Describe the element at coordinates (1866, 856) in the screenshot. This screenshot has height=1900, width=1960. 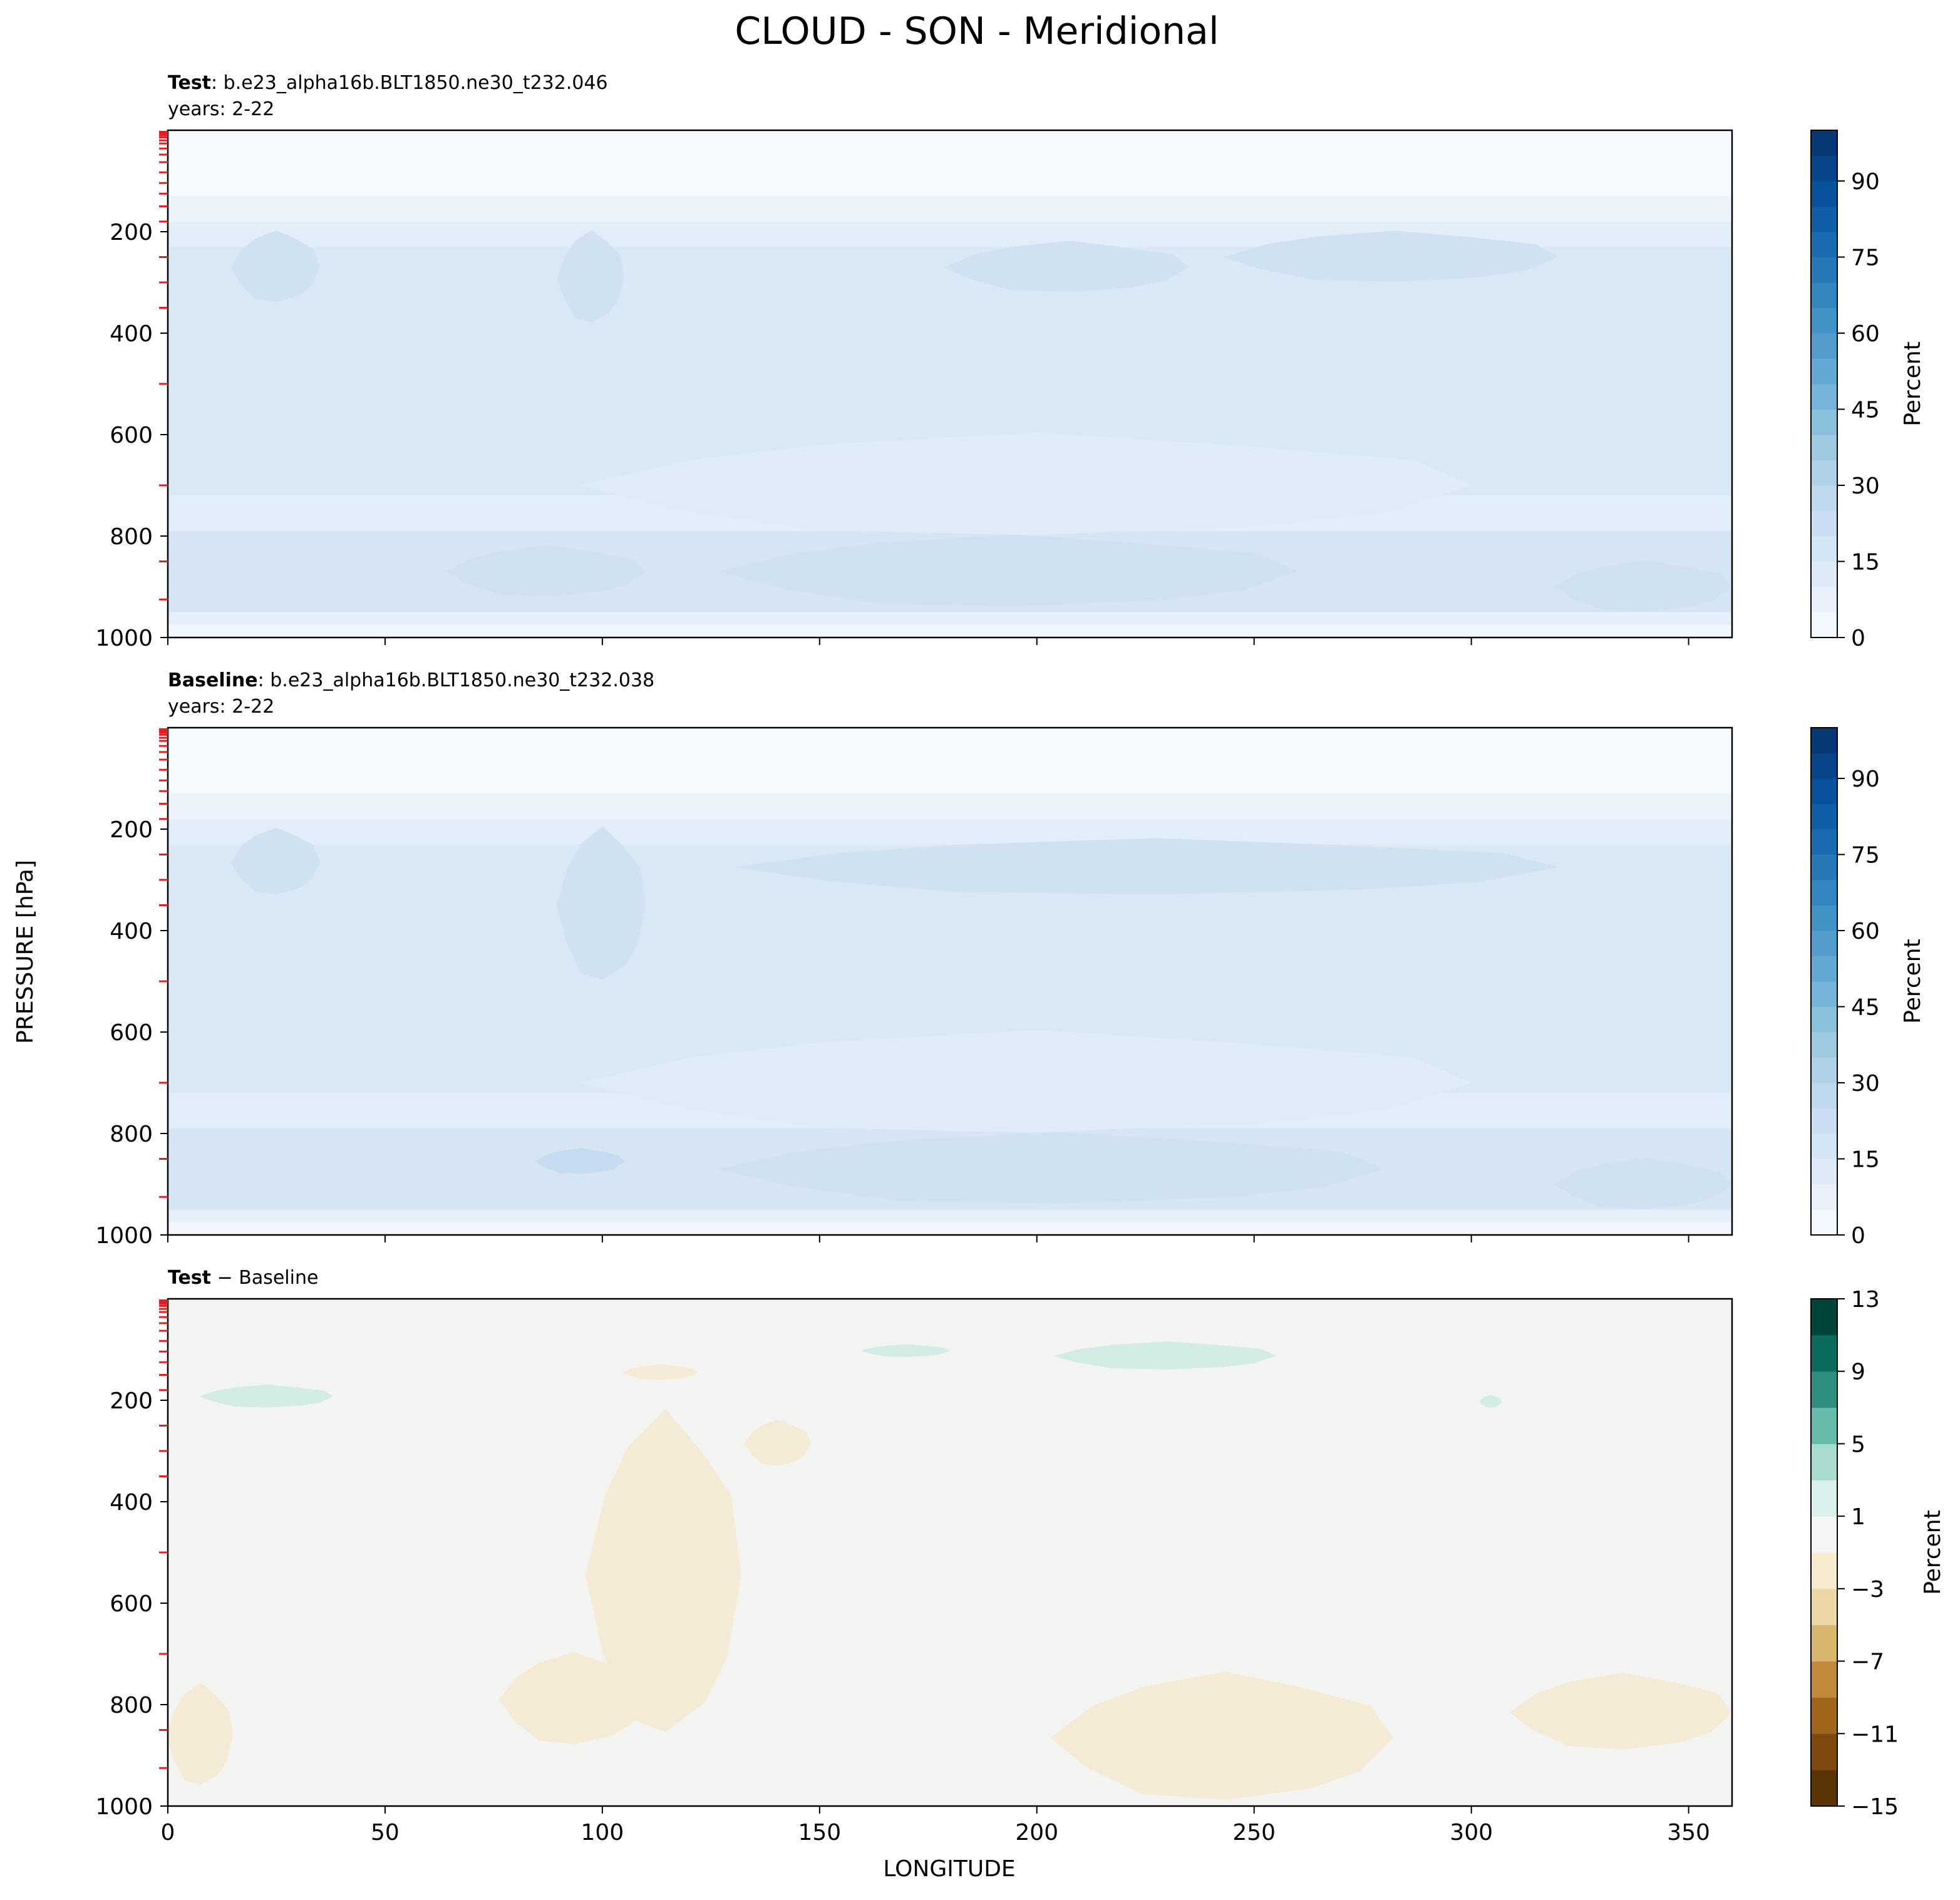
I see `colorbar-tick-label: 75` at that location.